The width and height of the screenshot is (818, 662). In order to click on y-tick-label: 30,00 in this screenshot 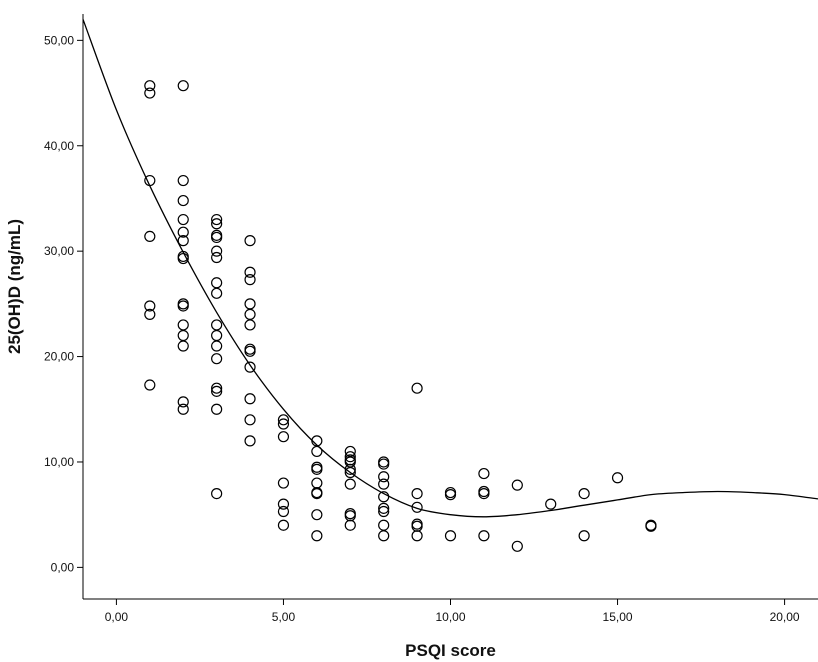, I will do `click(59, 251)`.